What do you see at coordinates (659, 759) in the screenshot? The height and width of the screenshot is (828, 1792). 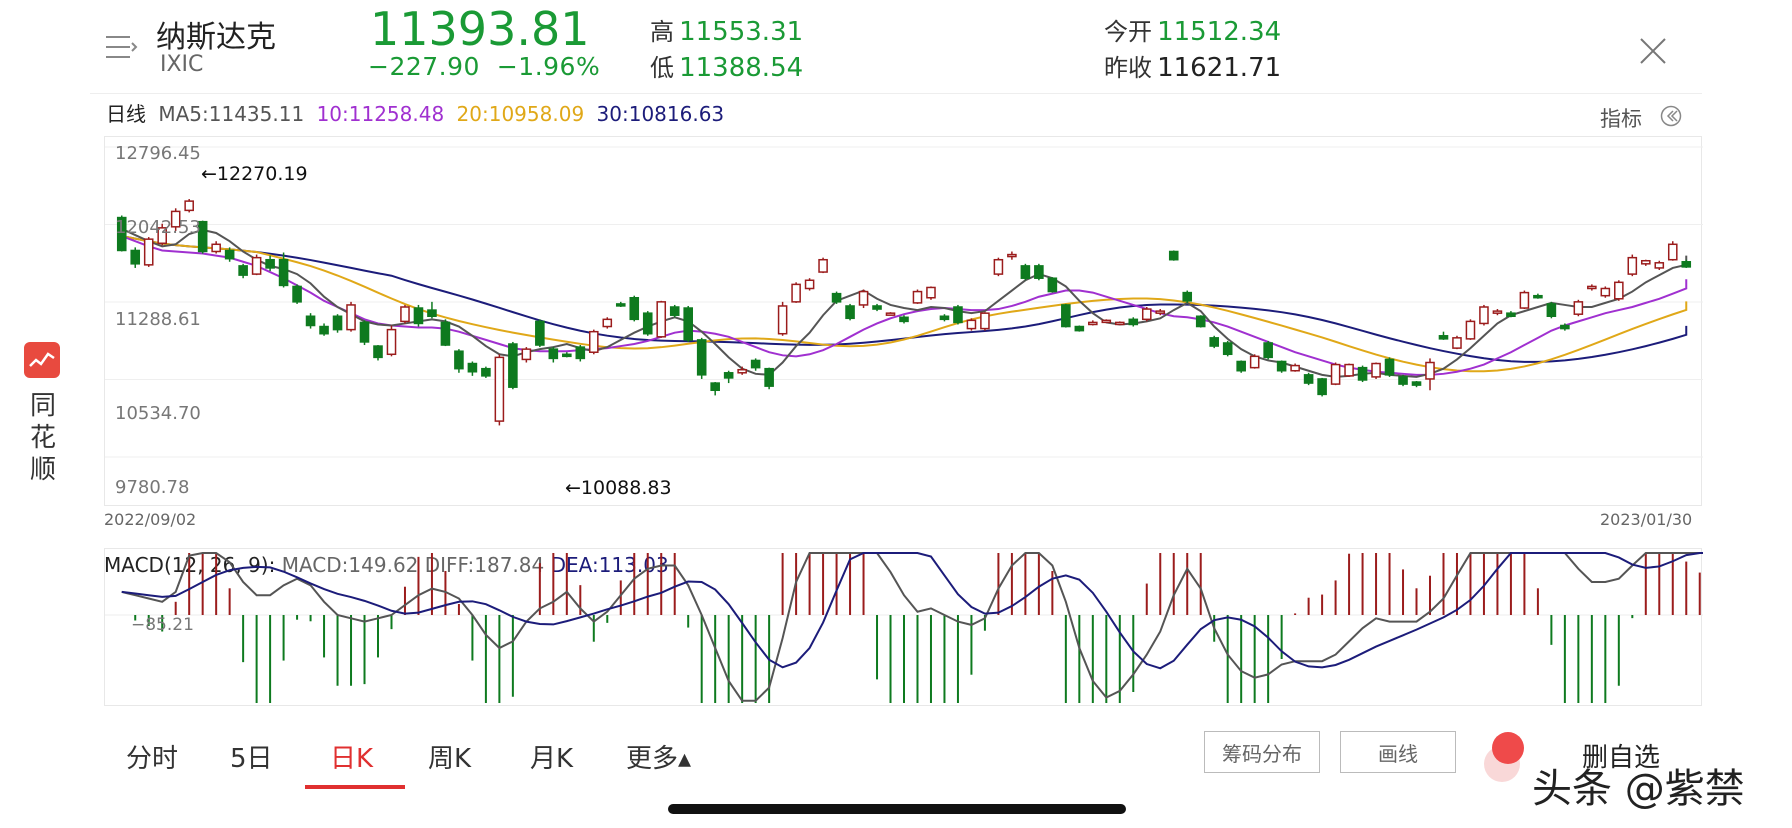 I see `tab-more: 更多▴` at bounding box center [659, 759].